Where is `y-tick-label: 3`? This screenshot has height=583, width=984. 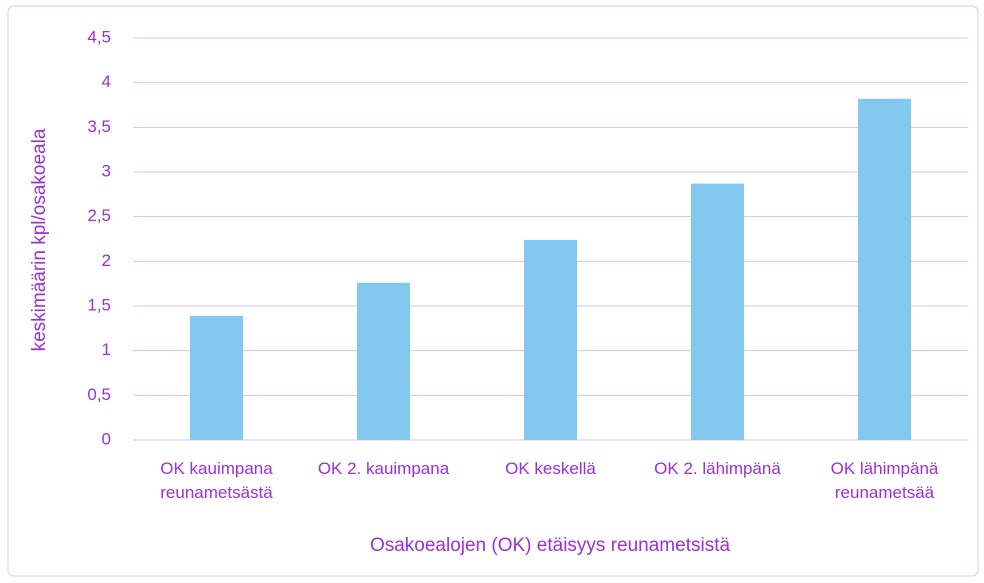 y-tick-label: 3 is located at coordinates (106, 170).